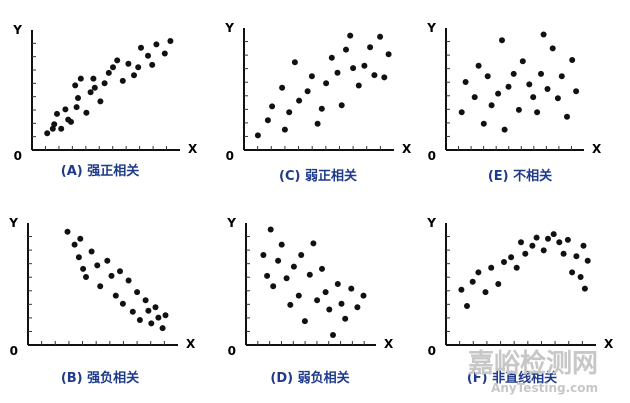  Describe the element at coordinates (520, 176) in the screenshot. I see `panel-caption: (E) 不相关` at that location.